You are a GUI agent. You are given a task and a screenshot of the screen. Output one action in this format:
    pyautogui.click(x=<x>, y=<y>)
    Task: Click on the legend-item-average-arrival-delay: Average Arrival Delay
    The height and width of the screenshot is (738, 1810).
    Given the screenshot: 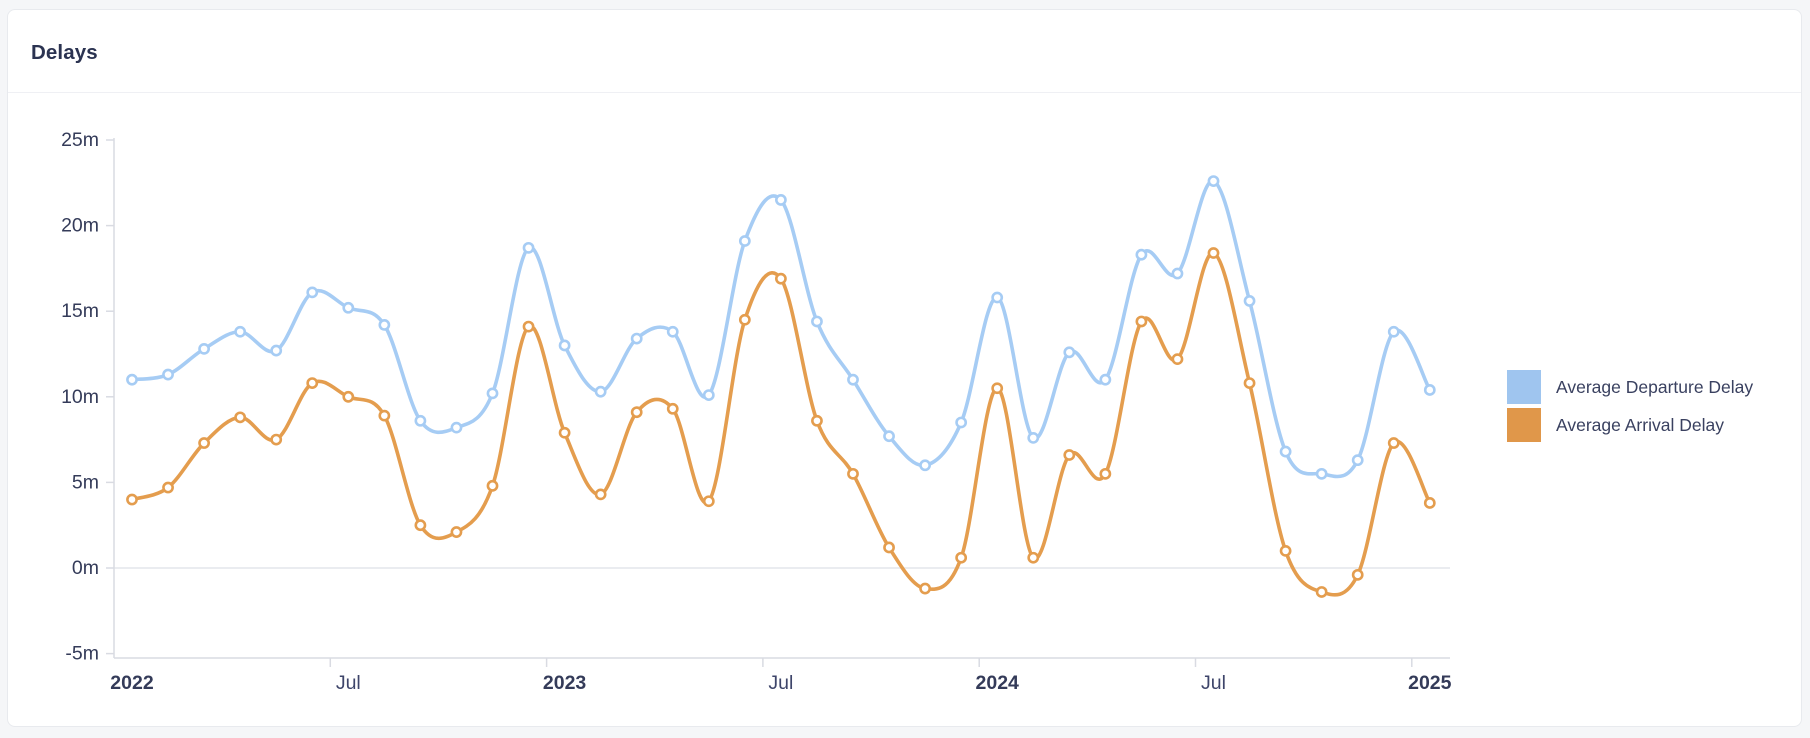 What is the action you would take?
    pyautogui.click(x=1630, y=425)
    